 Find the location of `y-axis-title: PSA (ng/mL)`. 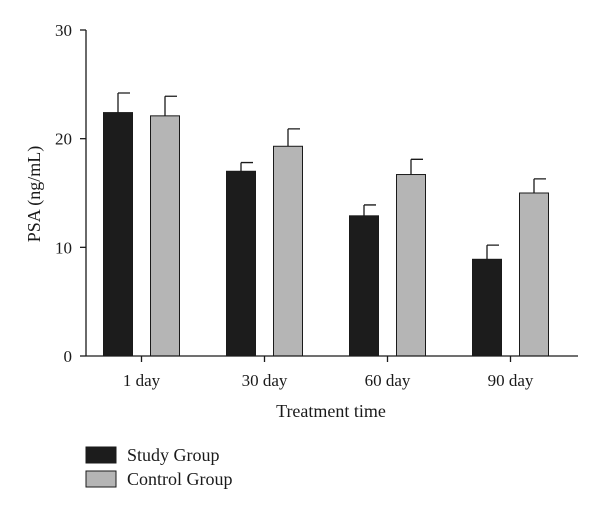

y-axis-title: PSA (ng/mL) is located at coordinates (34, 194).